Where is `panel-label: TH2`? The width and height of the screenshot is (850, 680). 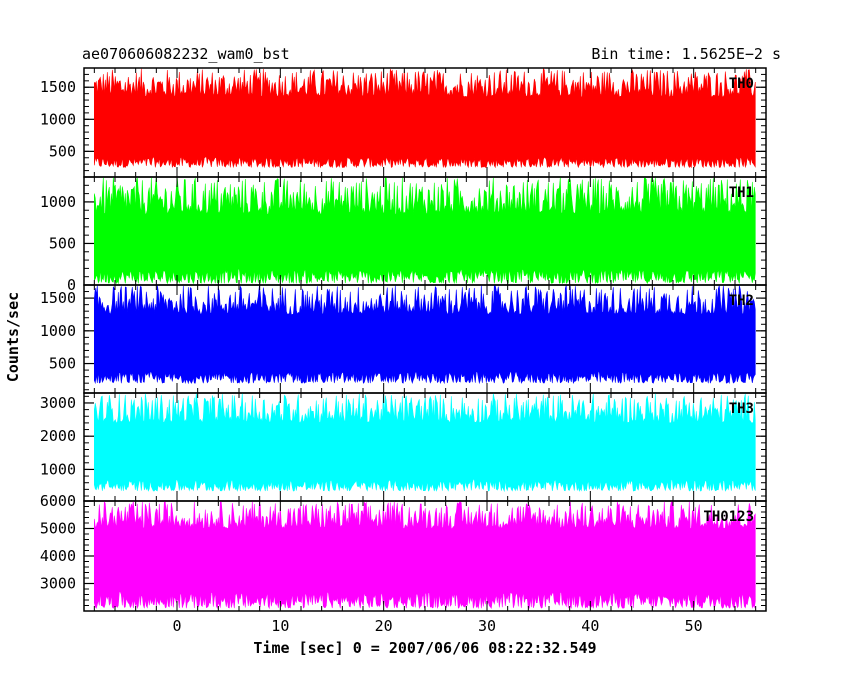
panel-label: TH2 is located at coordinates (741, 301).